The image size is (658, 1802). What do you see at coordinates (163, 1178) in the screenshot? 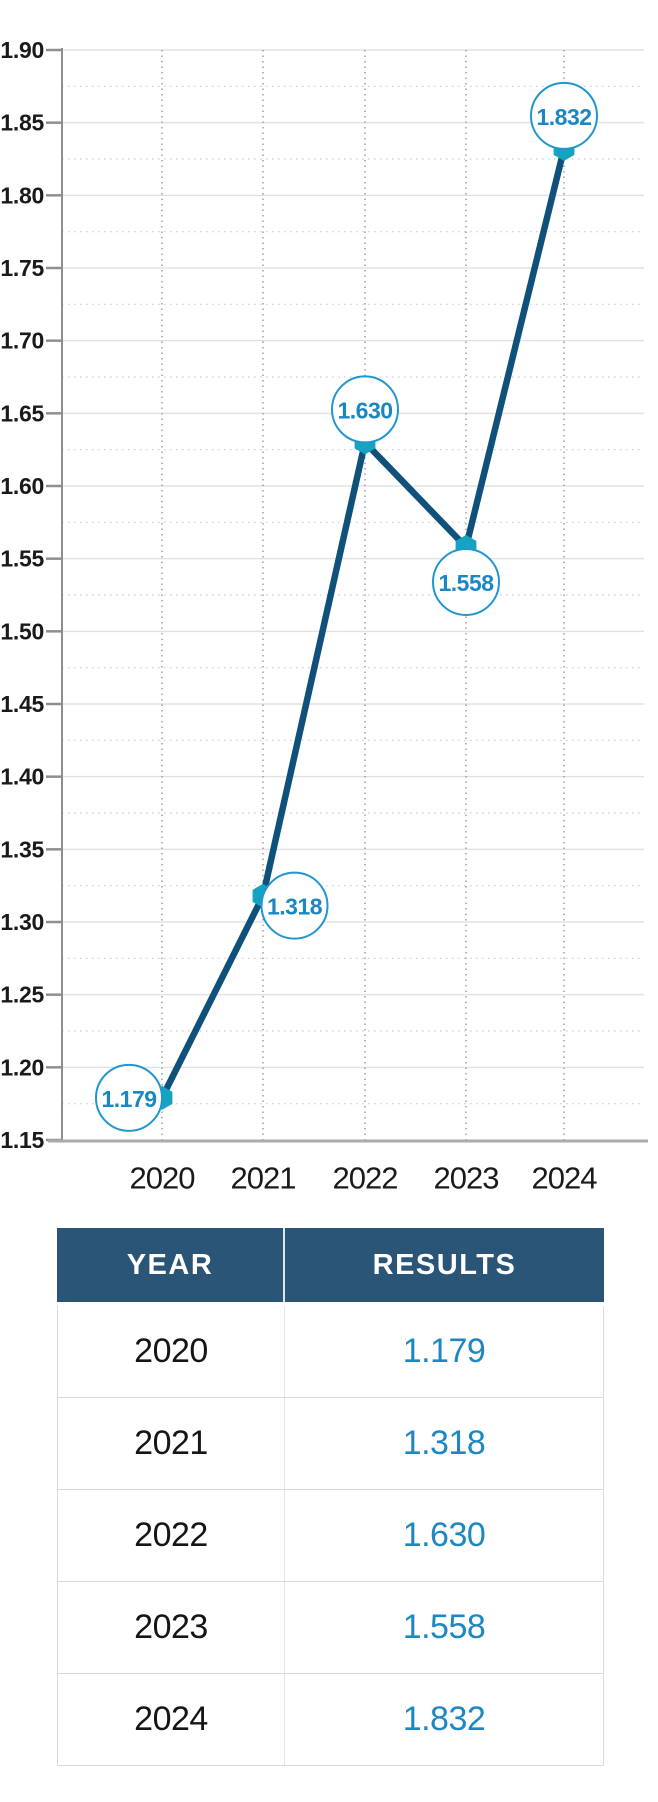
I see `x-tick-label: 2020` at bounding box center [163, 1178].